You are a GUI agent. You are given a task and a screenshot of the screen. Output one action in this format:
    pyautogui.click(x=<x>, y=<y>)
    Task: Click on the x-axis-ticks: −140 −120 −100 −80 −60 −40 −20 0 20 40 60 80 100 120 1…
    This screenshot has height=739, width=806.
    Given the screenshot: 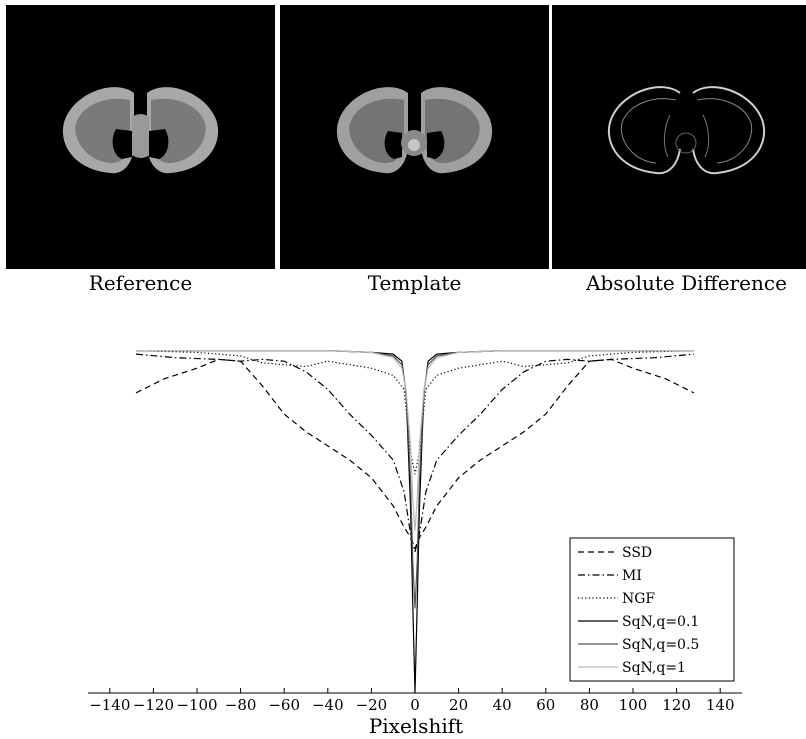 What is the action you would take?
    pyautogui.click(x=411, y=701)
    